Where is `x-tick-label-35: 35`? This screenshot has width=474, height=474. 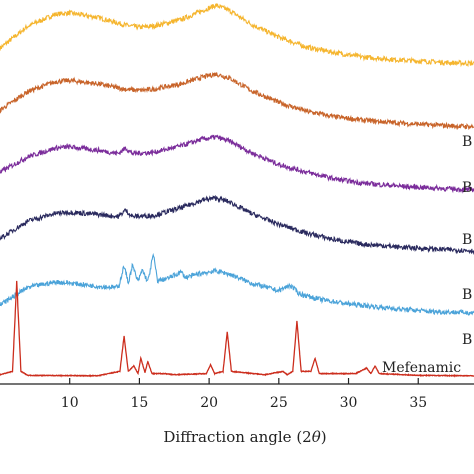 x-tick-label-35: 35 is located at coordinates (418, 403).